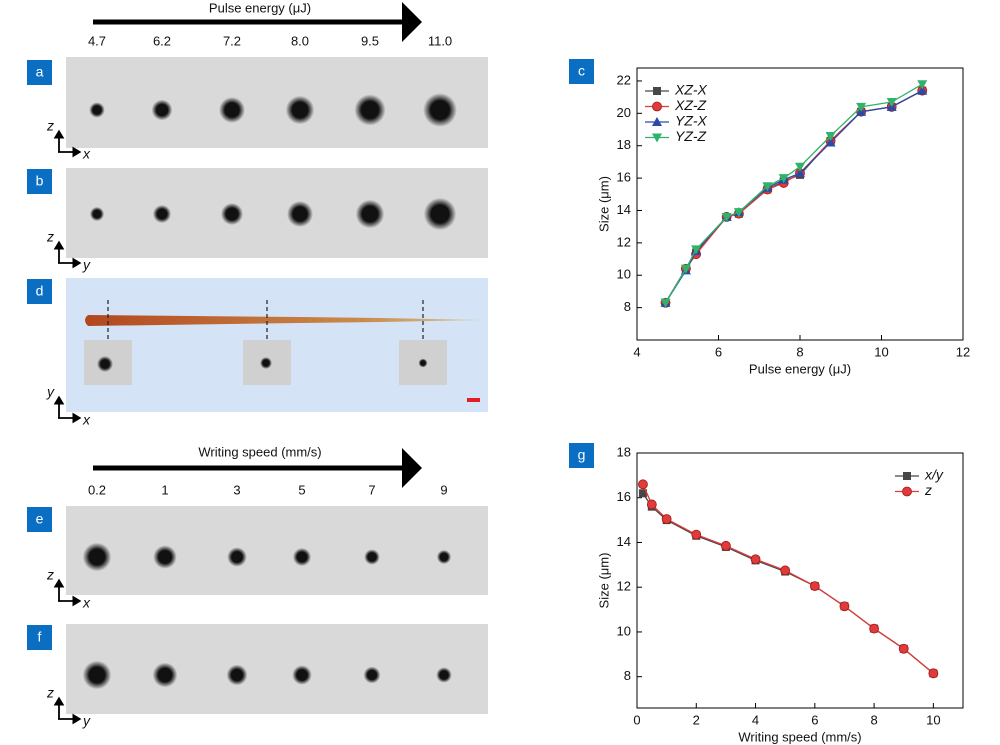 The image size is (1000, 745). Describe the element at coordinates (162, 40) in the screenshot. I see `energy-label: 6.2` at that location.